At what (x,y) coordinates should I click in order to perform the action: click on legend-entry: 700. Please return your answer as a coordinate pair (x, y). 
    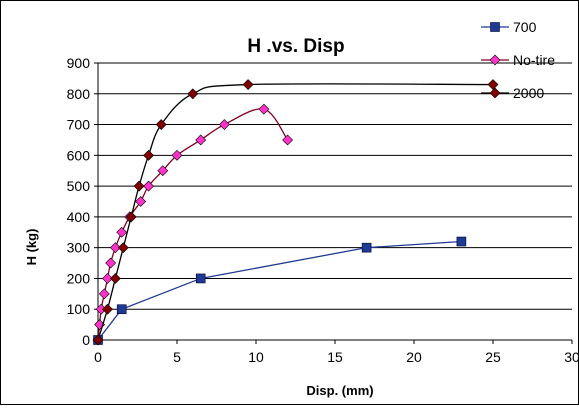
    Looking at the image, I should click on (509, 27).